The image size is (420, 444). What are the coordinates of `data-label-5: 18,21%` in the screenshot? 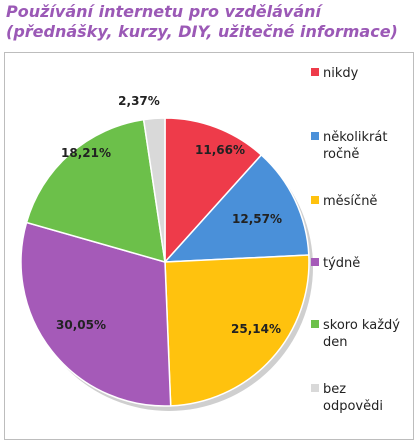 It's located at (86, 153).